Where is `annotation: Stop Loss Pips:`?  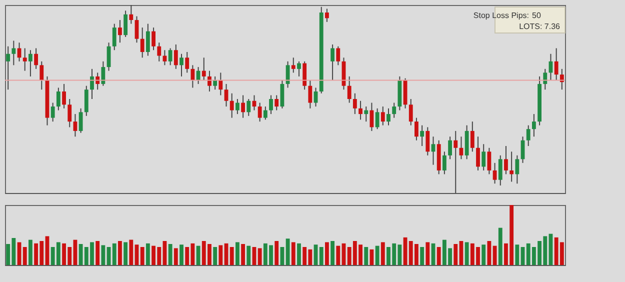 annotation: Stop Loss Pips: is located at coordinates (501, 15).